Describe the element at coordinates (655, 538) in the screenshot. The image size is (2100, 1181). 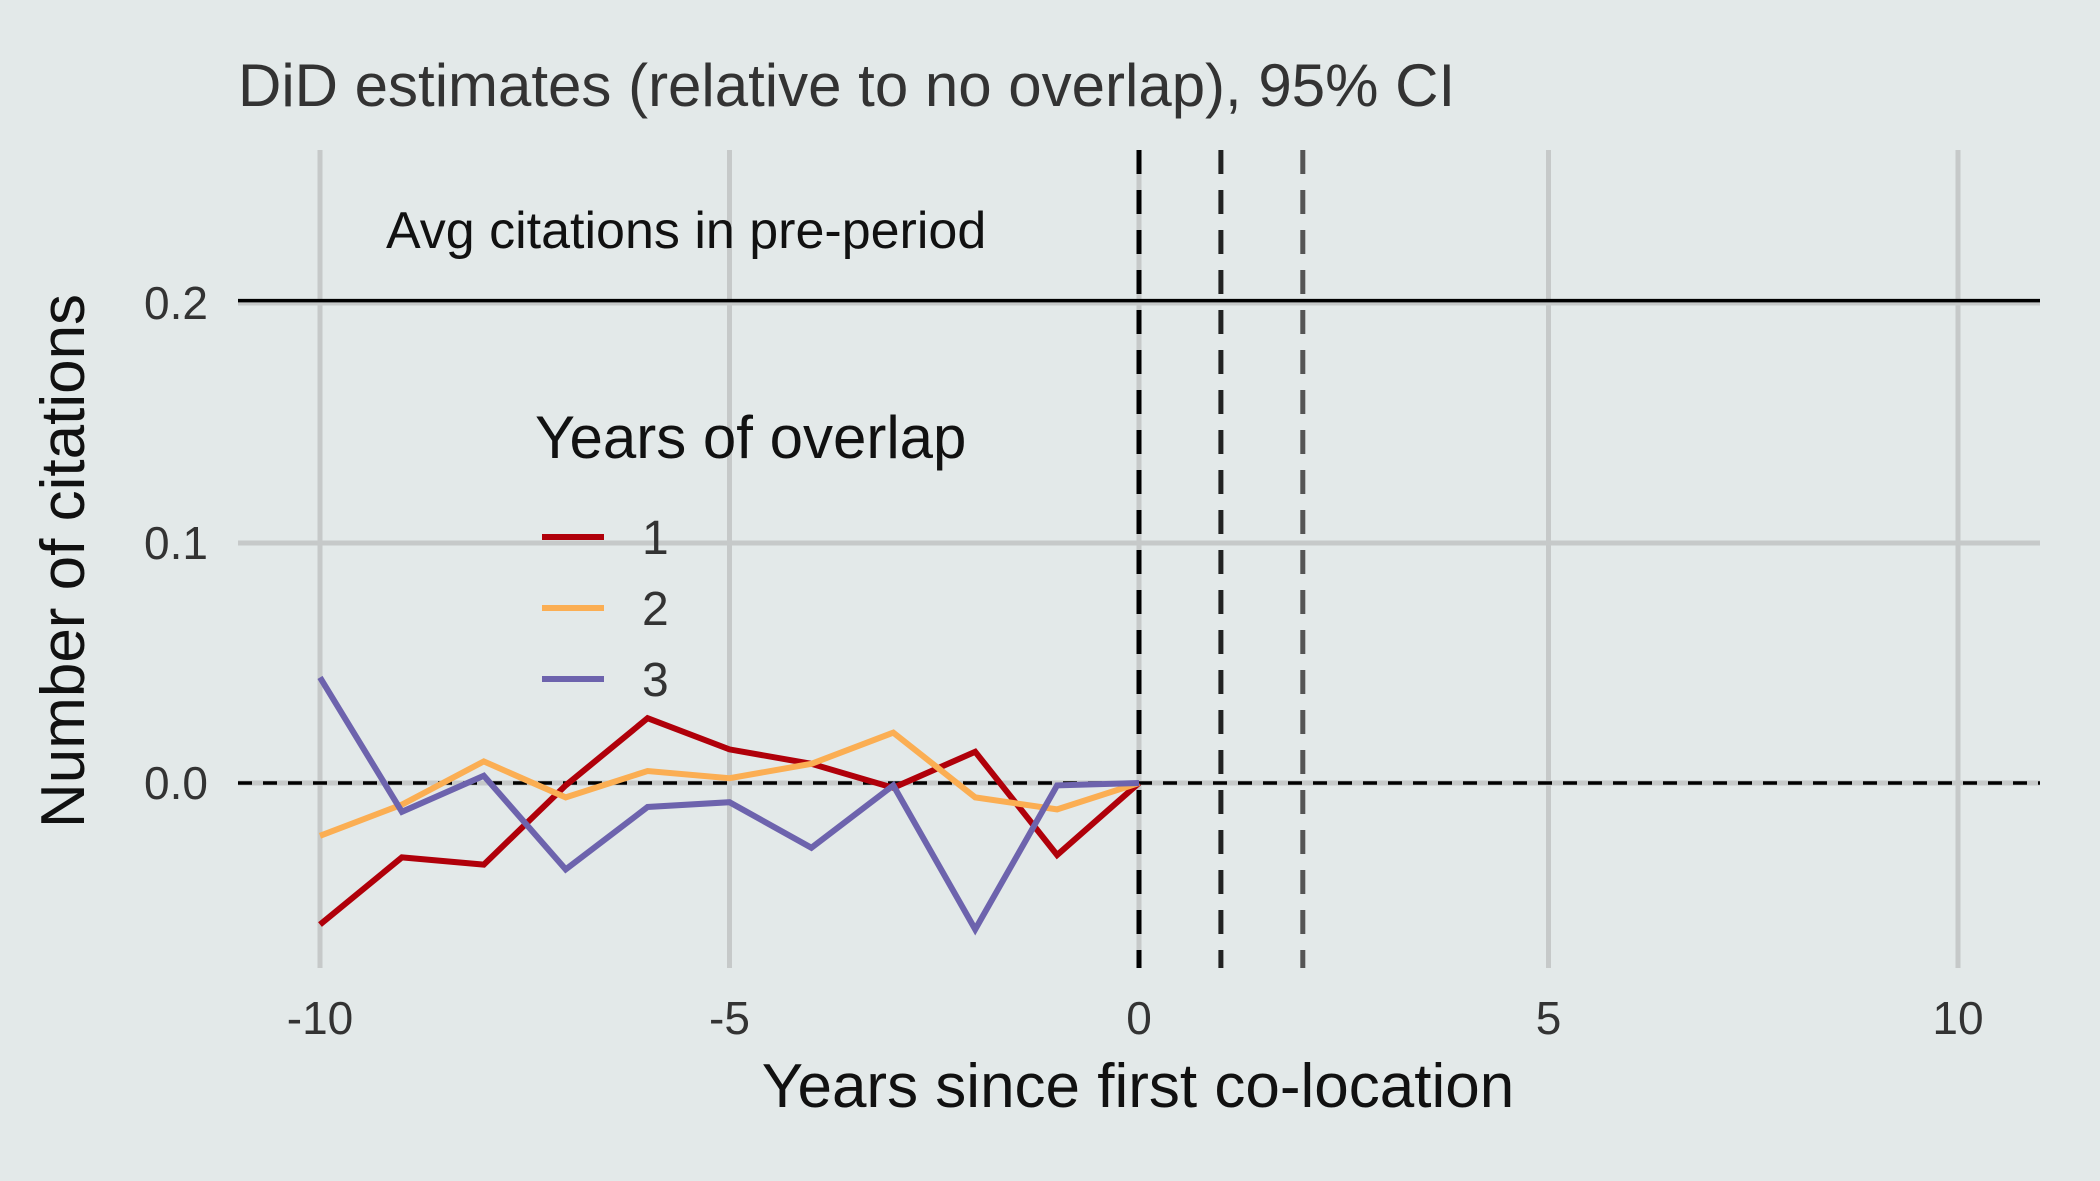
I see `legend-label-1: 1` at that location.